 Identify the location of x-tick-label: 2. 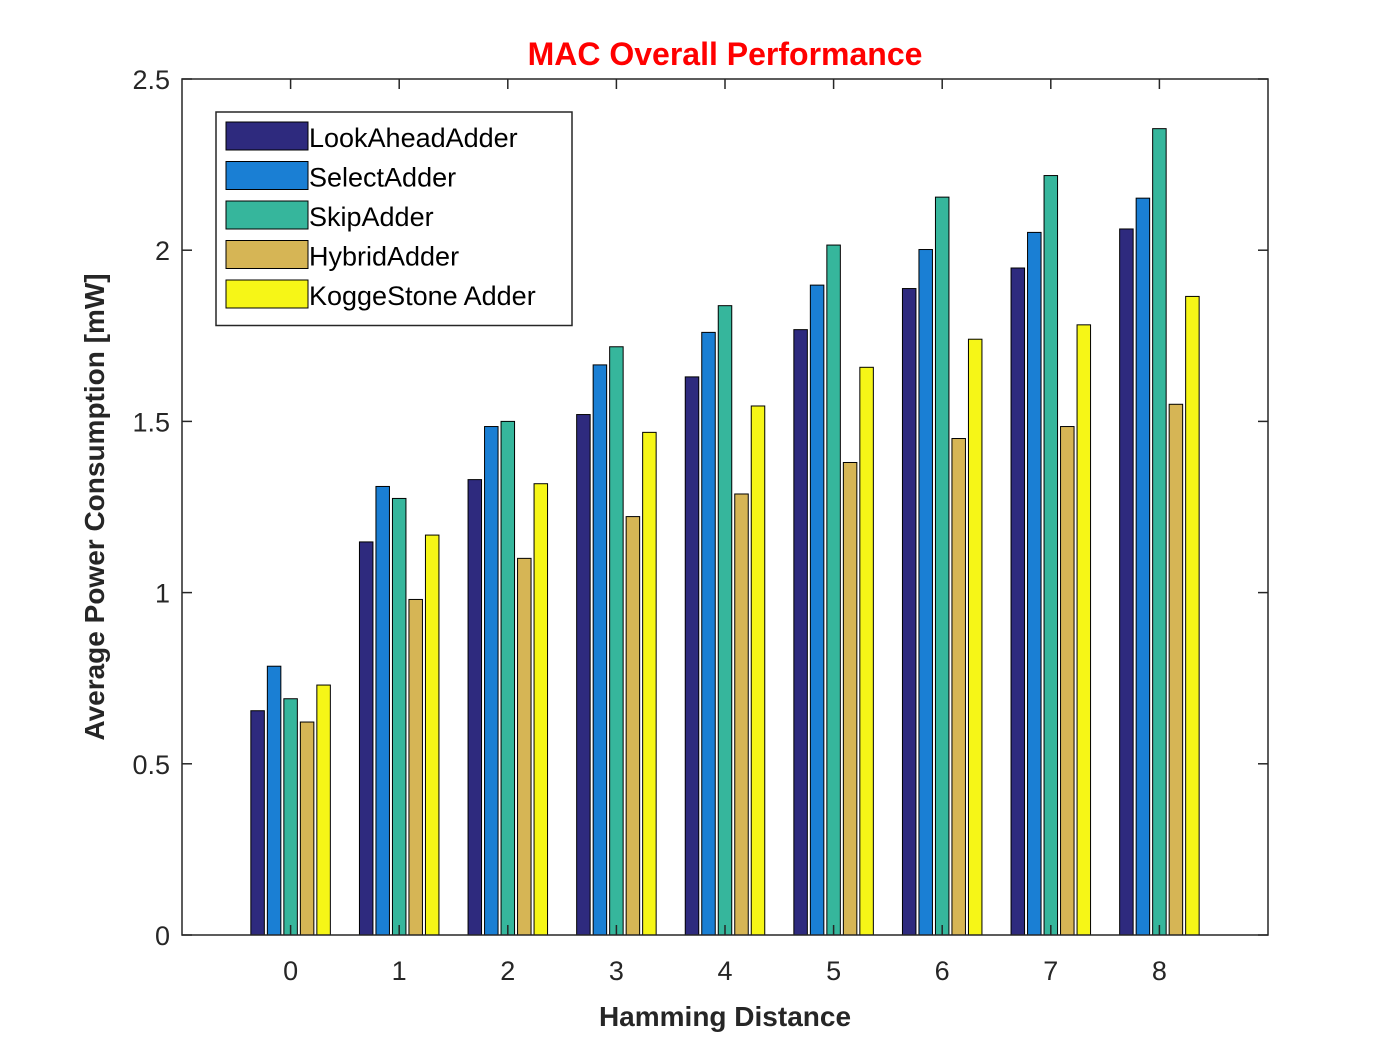
(507, 971).